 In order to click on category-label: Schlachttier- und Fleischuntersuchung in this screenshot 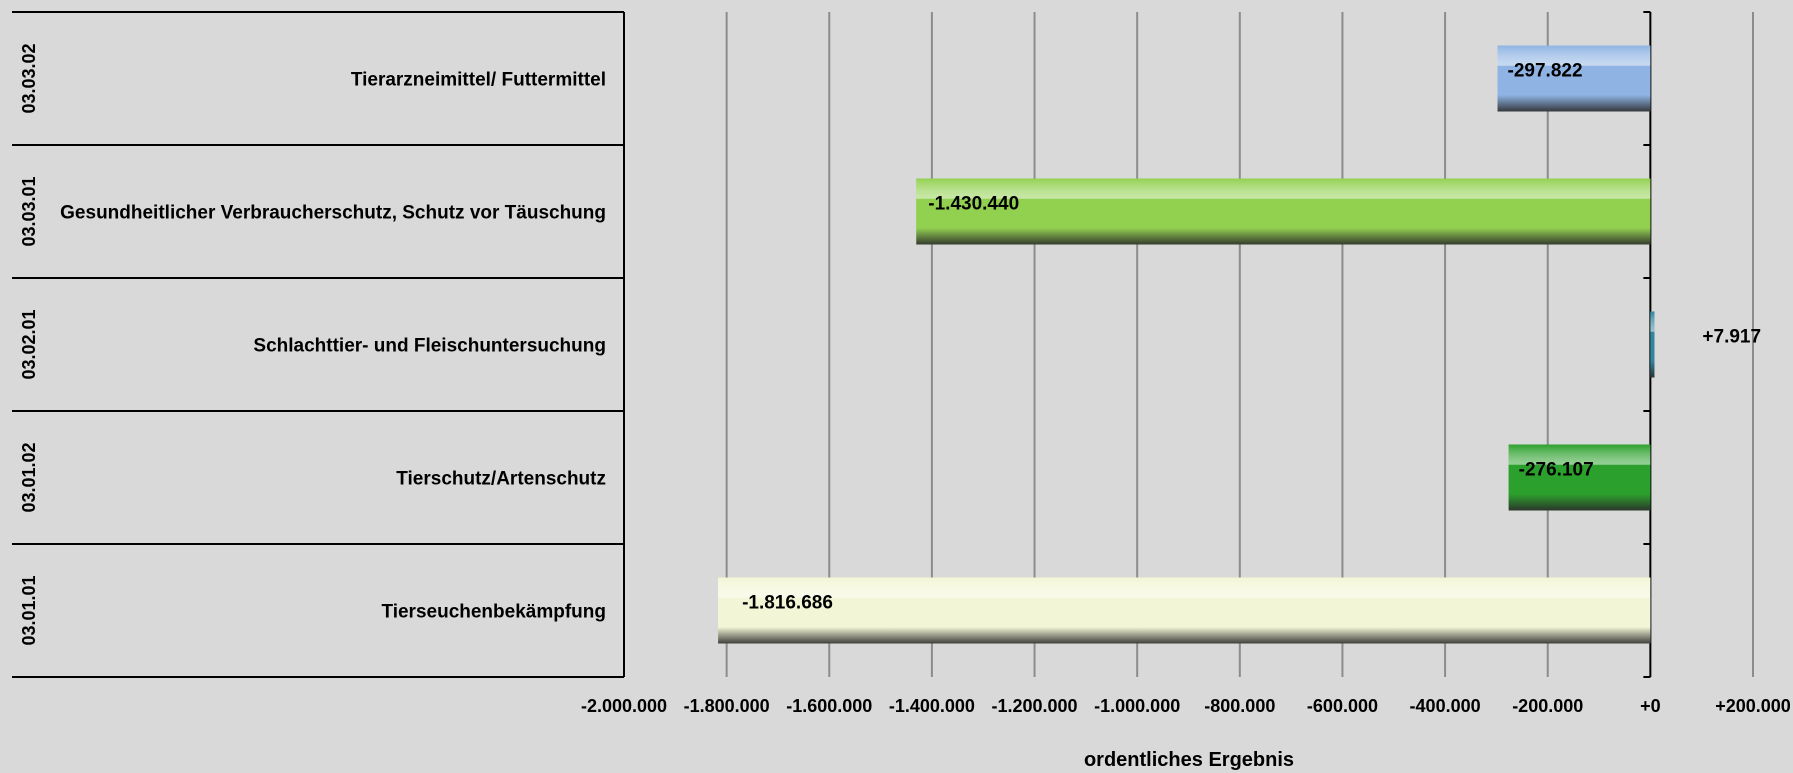, I will do `click(429, 346)`.